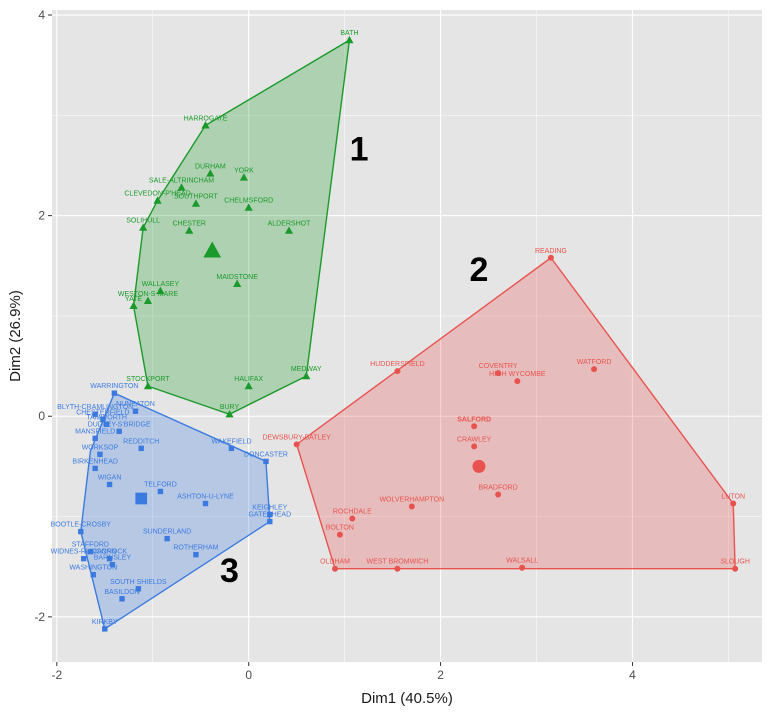 The height and width of the screenshot is (713, 768). What do you see at coordinates (210, 173) in the screenshot?
I see `point-durham` at bounding box center [210, 173].